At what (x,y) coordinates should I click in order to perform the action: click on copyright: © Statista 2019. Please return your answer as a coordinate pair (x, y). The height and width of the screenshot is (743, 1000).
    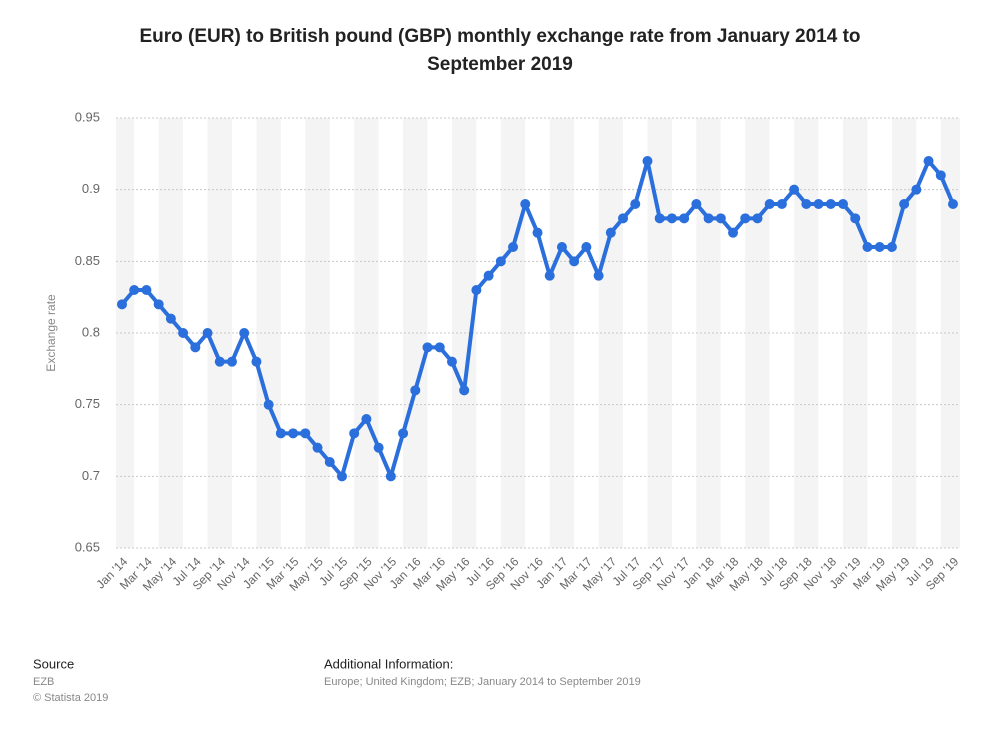
    Looking at the image, I should click on (70, 698).